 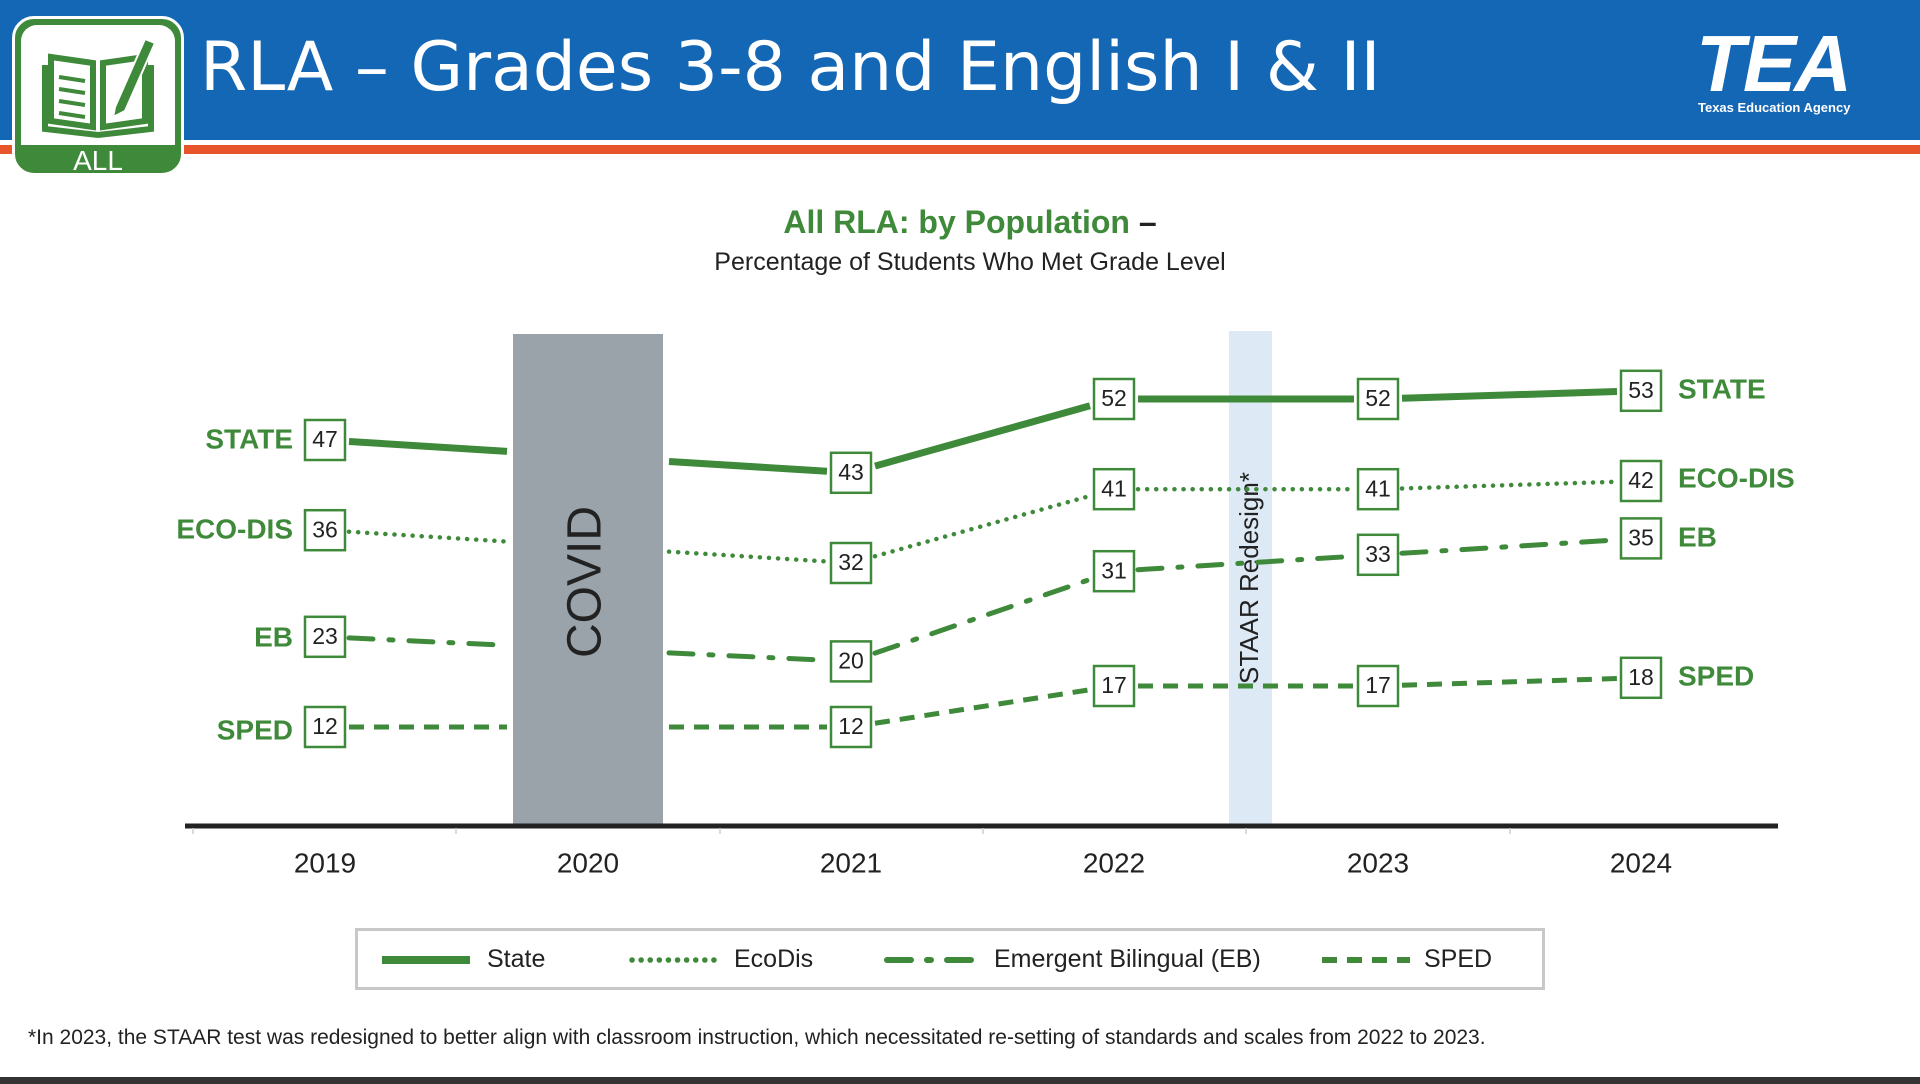 I want to click on data-label: 32, so click(x=851, y=563).